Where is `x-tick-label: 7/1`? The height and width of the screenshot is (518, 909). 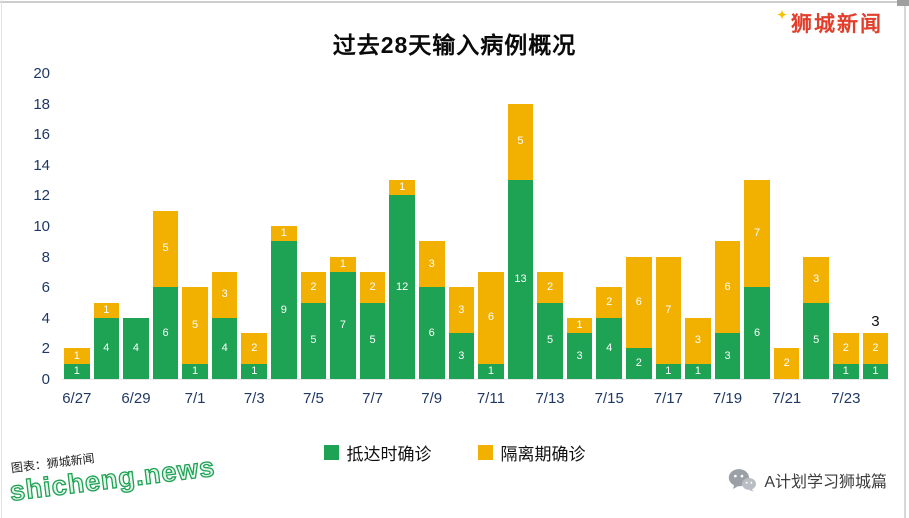 x-tick-label: 7/1 is located at coordinates (195, 398).